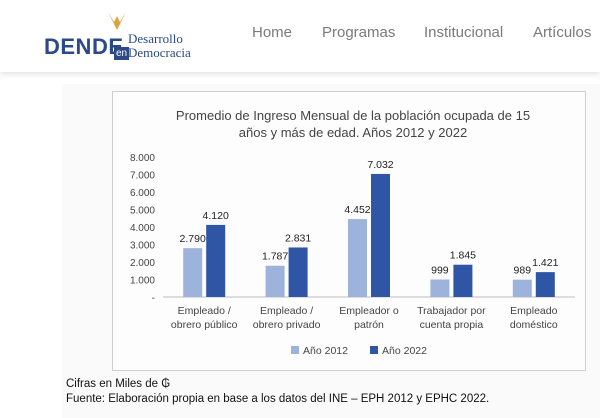 This screenshot has height=418, width=600. Describe the element at coordinates (272, 32) in the screenshot. I see `nav-home: Home` at that location.